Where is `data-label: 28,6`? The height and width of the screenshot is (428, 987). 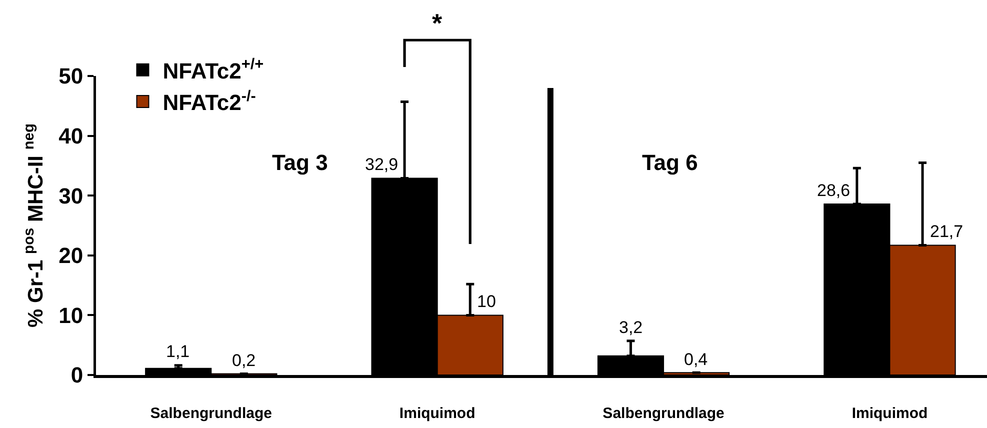 data-label: 28,6 is located at coordinates (833, 190).